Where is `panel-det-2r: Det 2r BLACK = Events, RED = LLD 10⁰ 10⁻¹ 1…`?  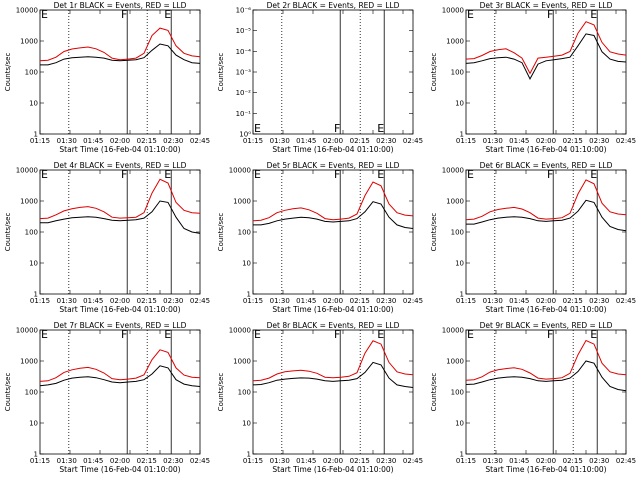
panel-det-2r: Det 2r BLACK = Events, RED = LLD 10⁰ 10⁻¹ 1… is located at coordinates (320, 77).